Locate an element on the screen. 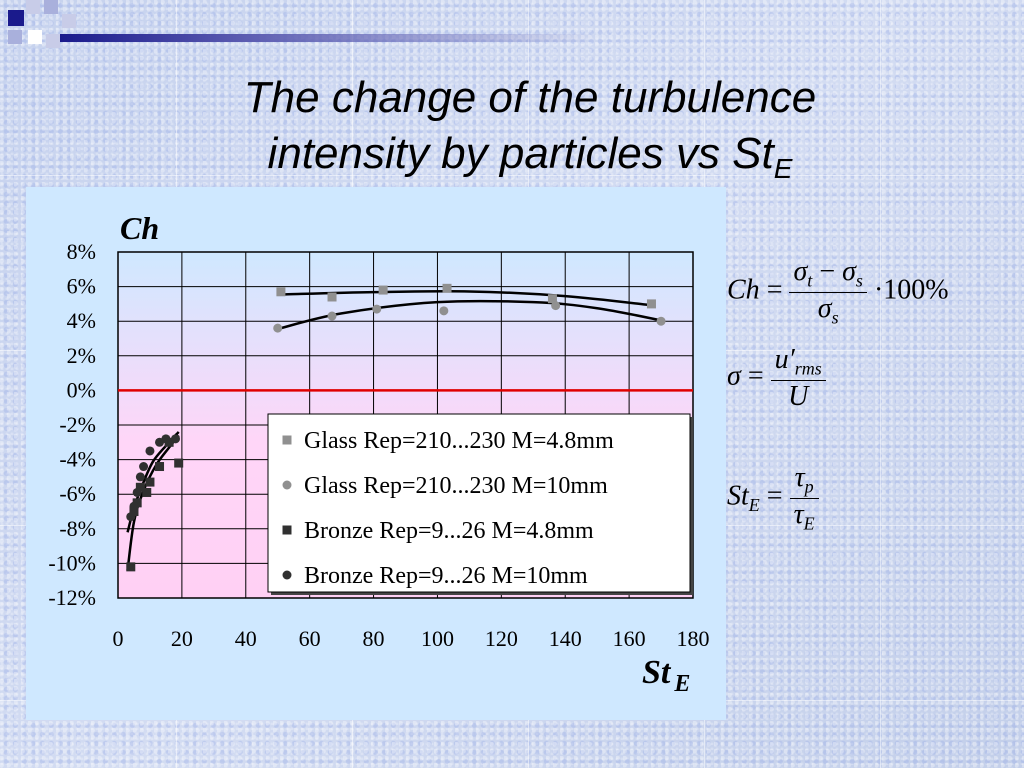 The height and width of the screenshot is (768, 1024). y-axis-label: Ch is located at coordinates (140, 228).